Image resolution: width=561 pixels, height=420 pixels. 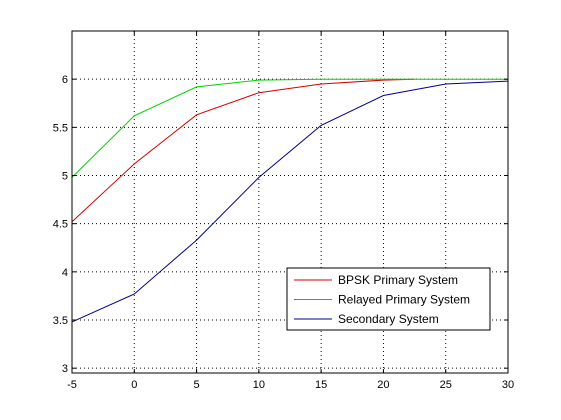 What do you see at coordinates (65, 273) in the screenshot?
I see `y-tick-label: 4` at bounding box center [65, 273].